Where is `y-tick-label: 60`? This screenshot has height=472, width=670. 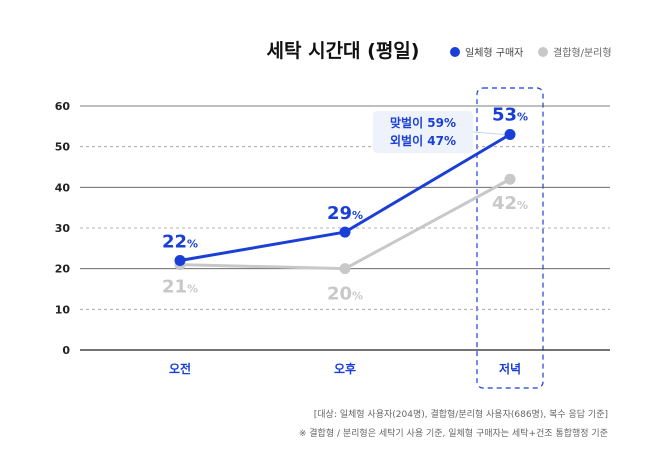
y-tick-label: 60 is located at coordinates (63, 106).